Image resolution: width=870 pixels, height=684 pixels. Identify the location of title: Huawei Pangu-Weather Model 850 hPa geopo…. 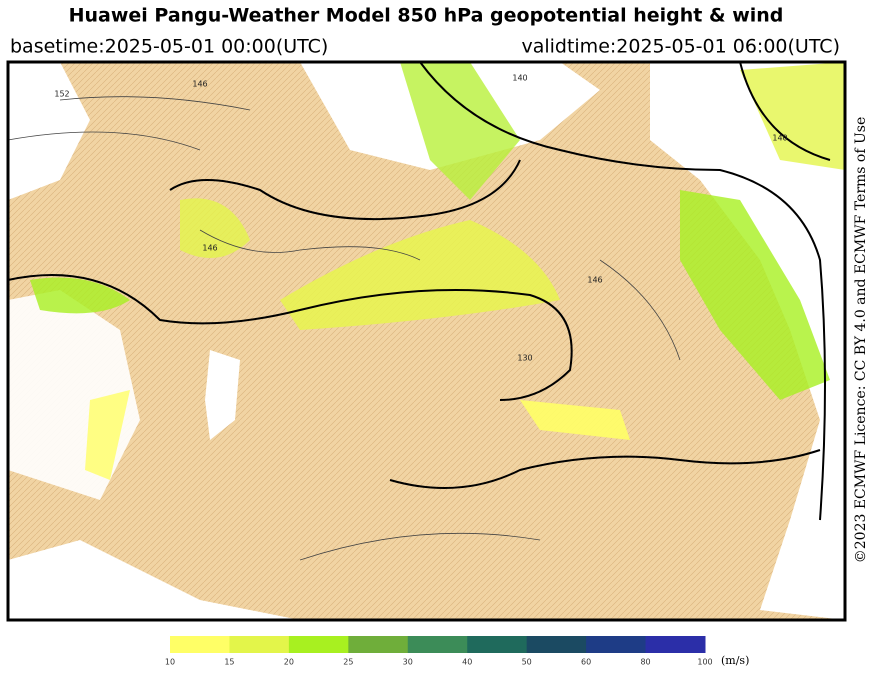
(426, 16).